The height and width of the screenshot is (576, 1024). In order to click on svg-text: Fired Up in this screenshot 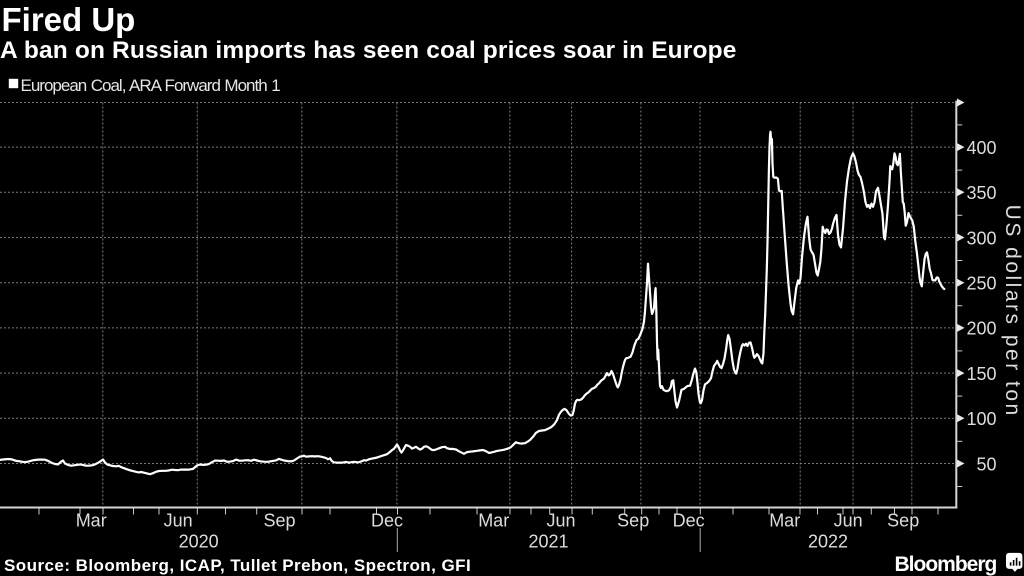, I will do `click(69, 19)`.